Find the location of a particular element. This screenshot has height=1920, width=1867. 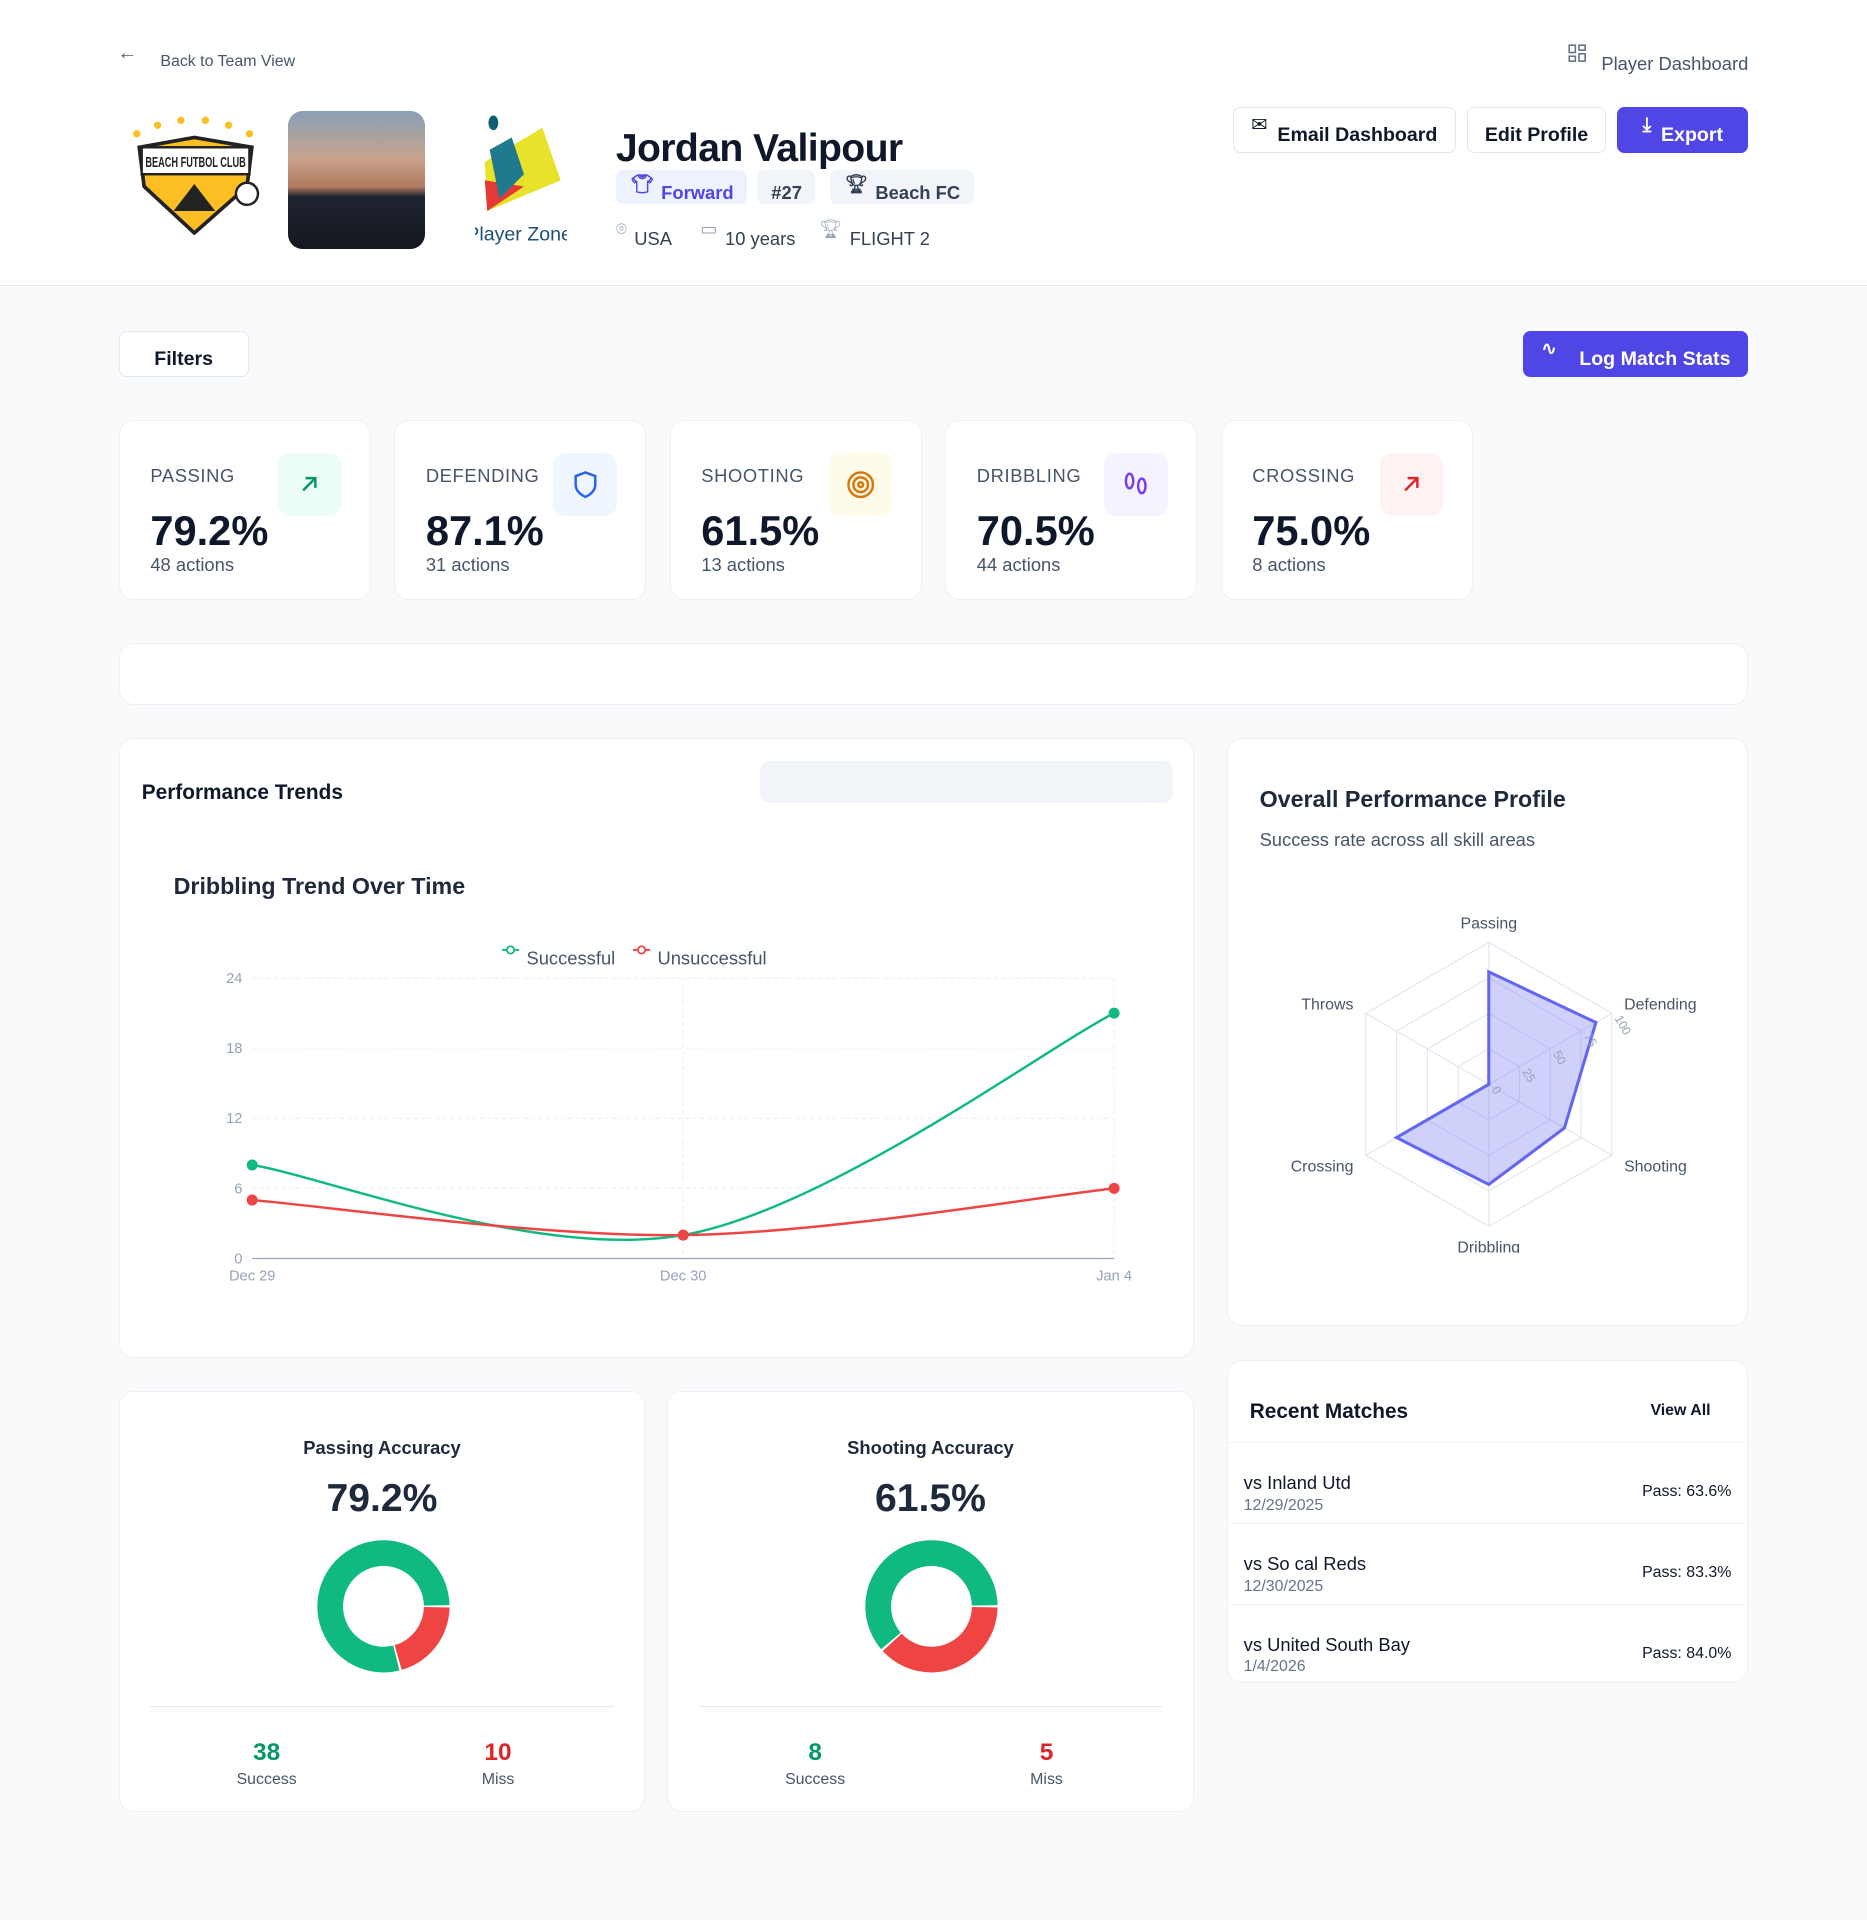

back-to-team-link: Back to Team View is located at coordinates (228, 61).